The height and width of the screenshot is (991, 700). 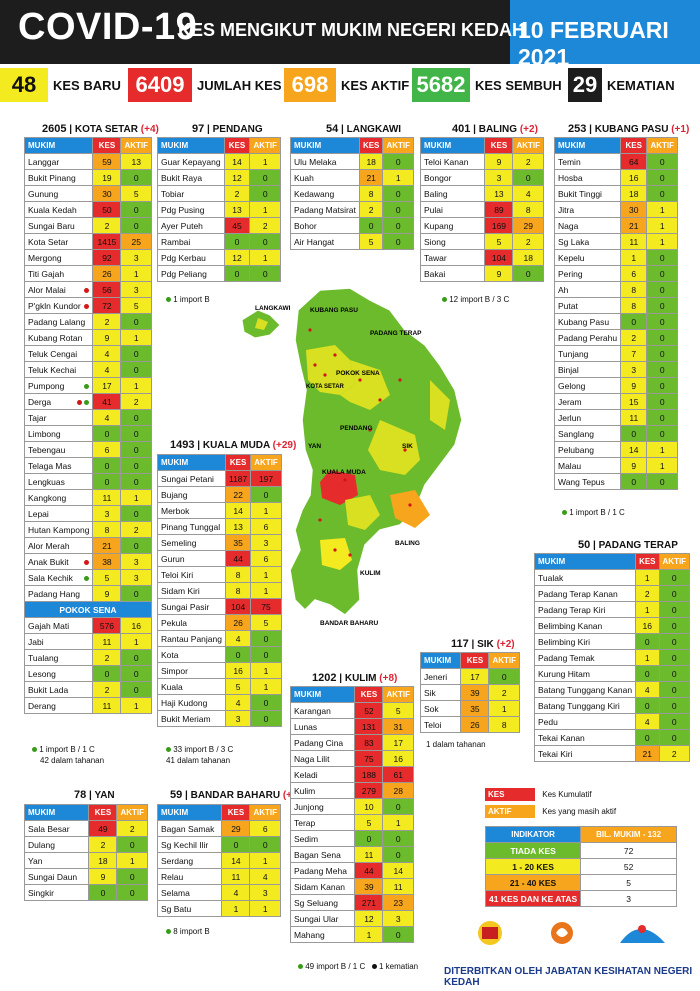 What do you see at coordinates (80, 402) in the screenshot?
I see `status-dot-icon` at bounding box center [80, 402].